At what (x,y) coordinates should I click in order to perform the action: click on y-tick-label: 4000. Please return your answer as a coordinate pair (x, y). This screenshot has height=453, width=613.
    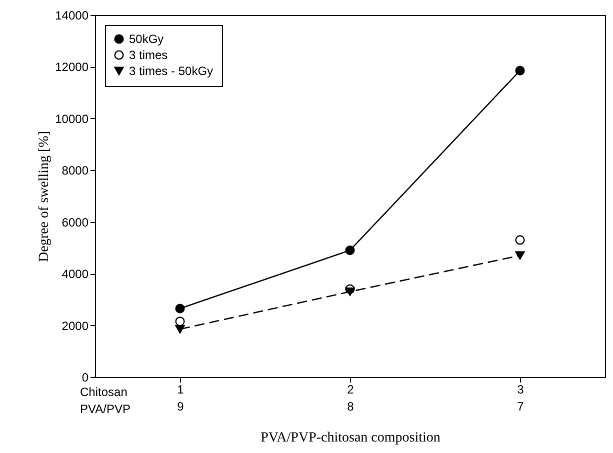
    Looking at the image, I should click on (75, 274).